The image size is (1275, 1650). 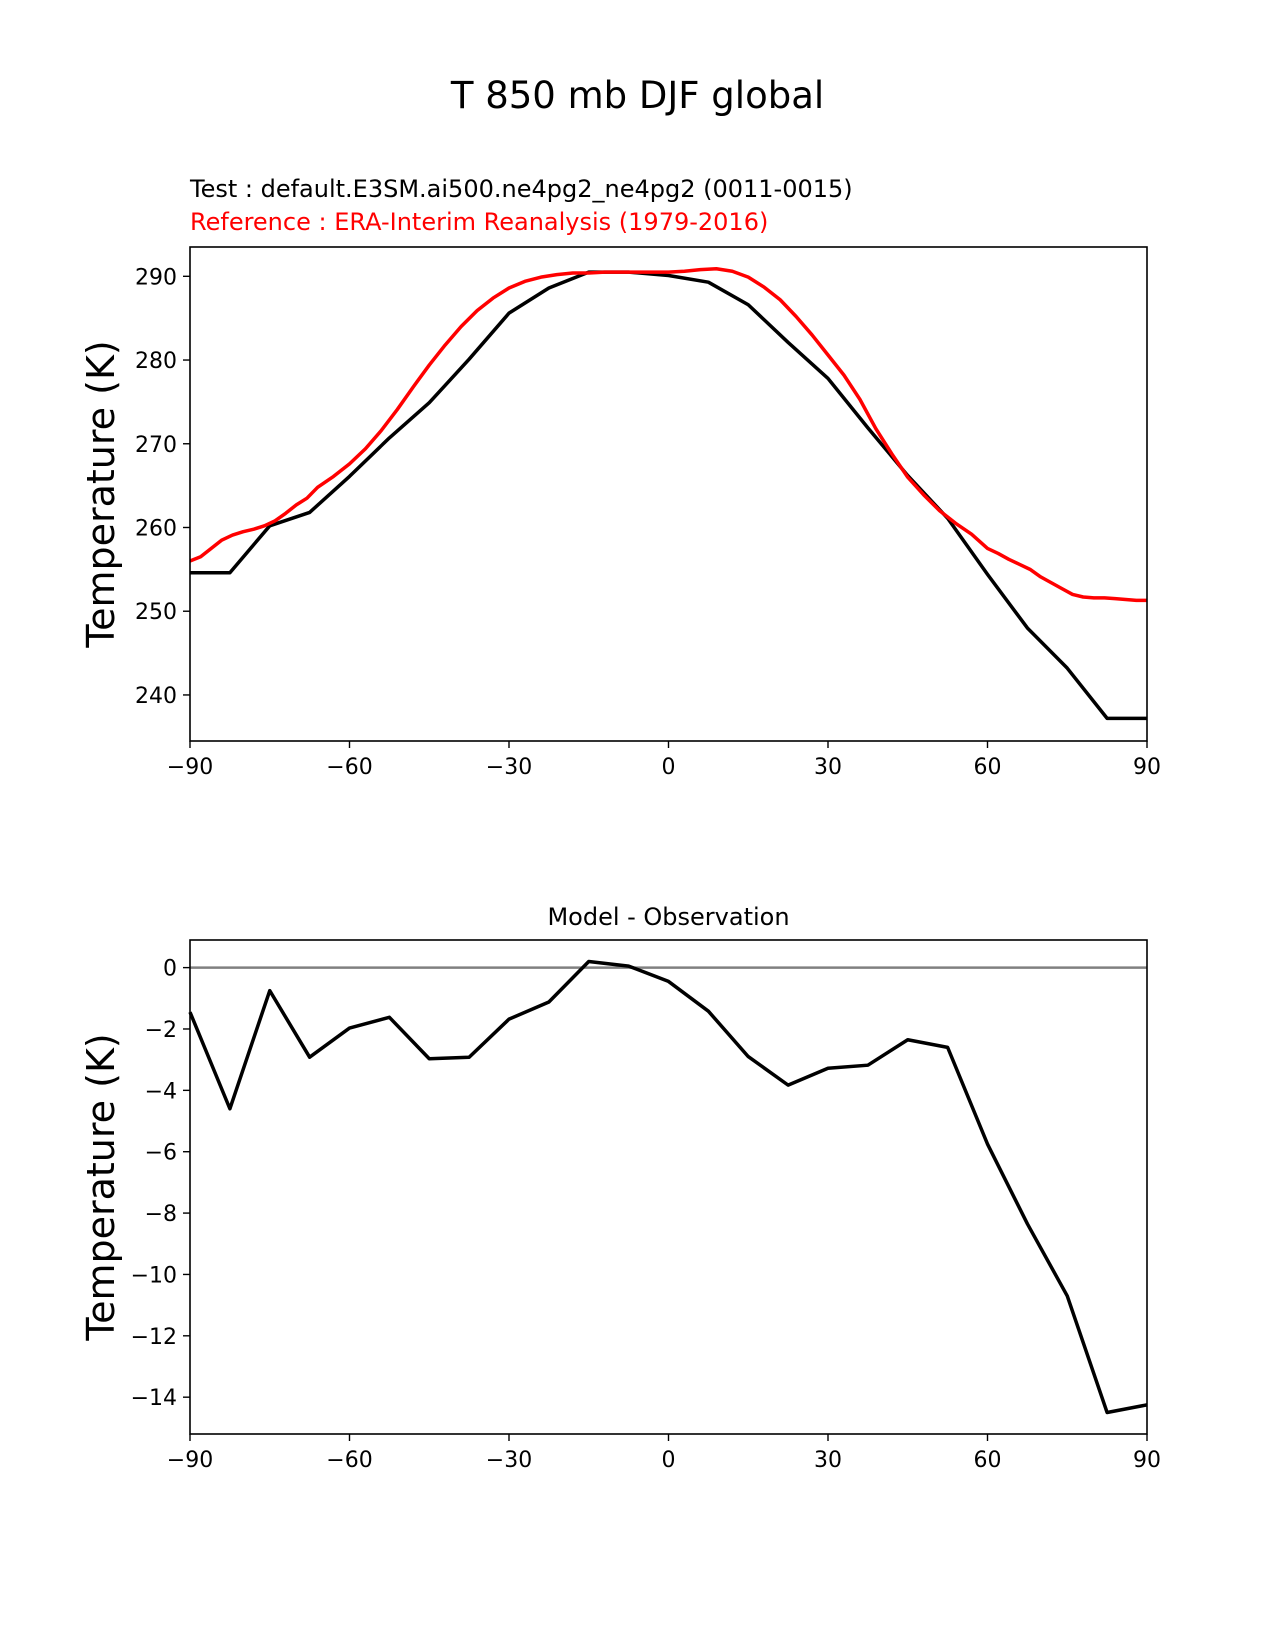 I want to click on bottom-x-tick-label: 30, so click(x=828, y=1460).